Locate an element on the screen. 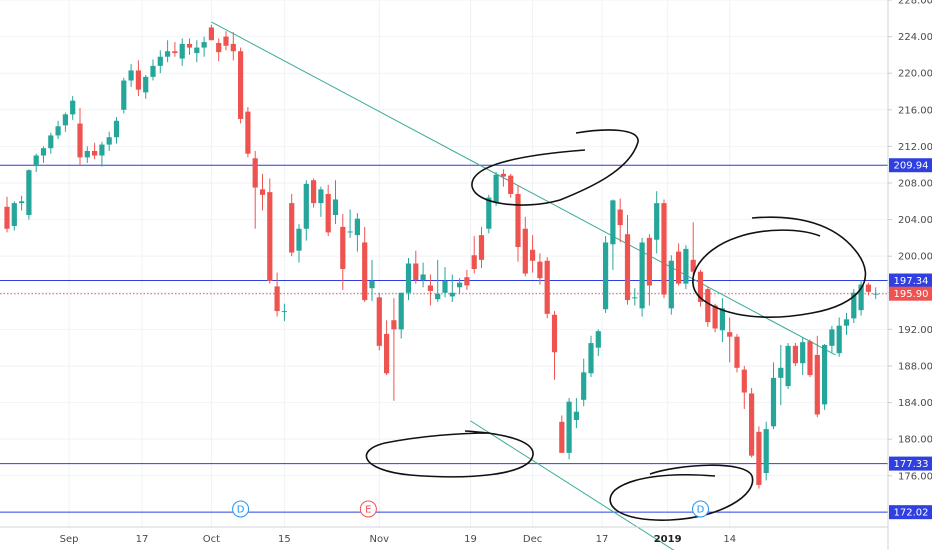  x-tick-label: Oct is located at coordinates (211, 539).